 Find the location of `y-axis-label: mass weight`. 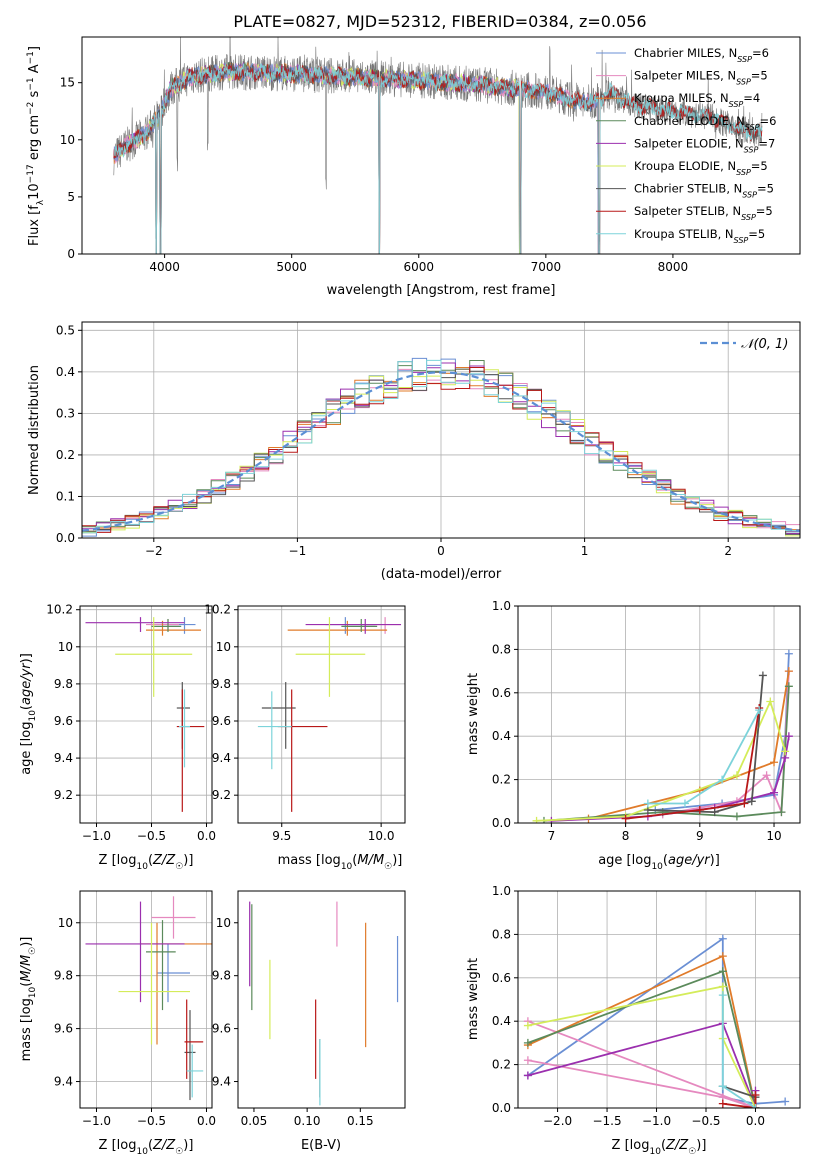

y-axis-label: mass weight is located at coordinates (473, 999).